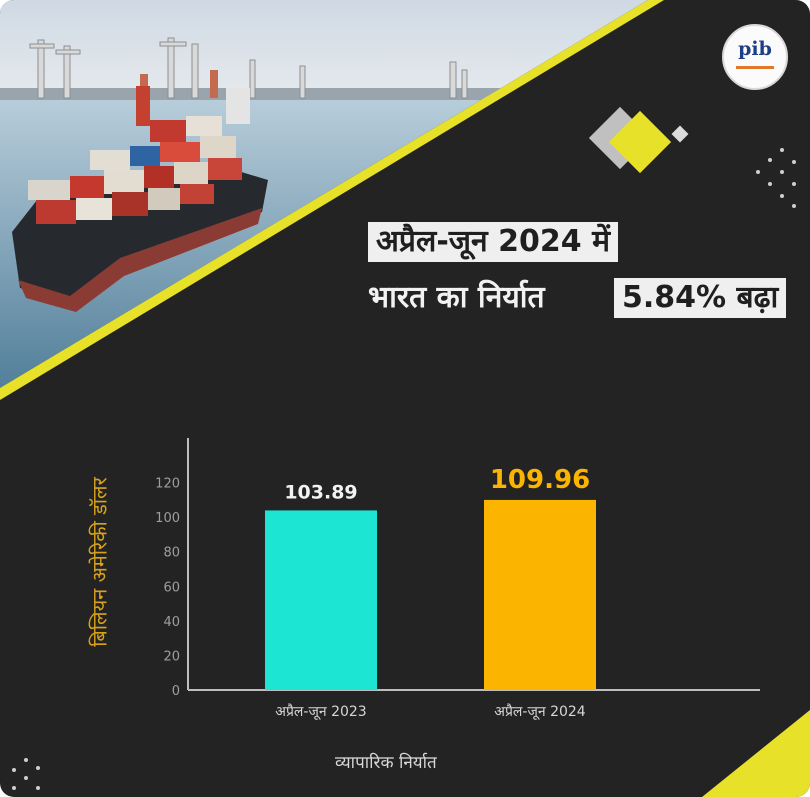  I want to click on pib-logo-text: pib, so click(755, 49).